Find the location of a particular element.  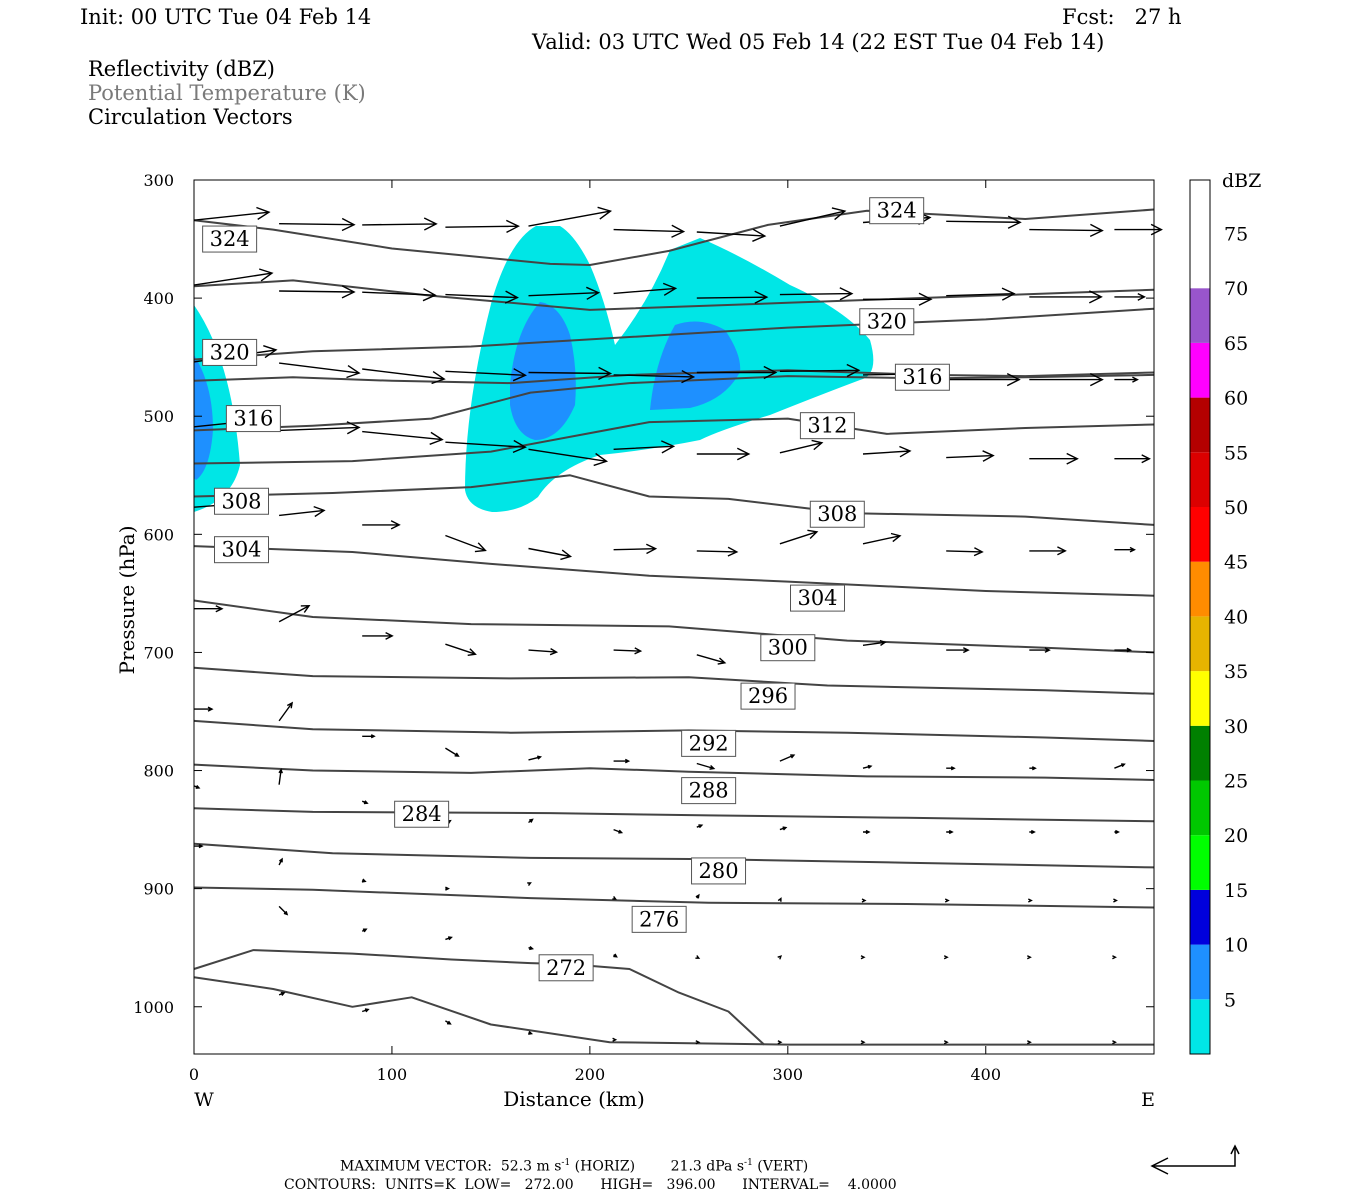

init-time: Init: 00 UTC Tue 04 Feb 14 is located at coordinates (226, 17).